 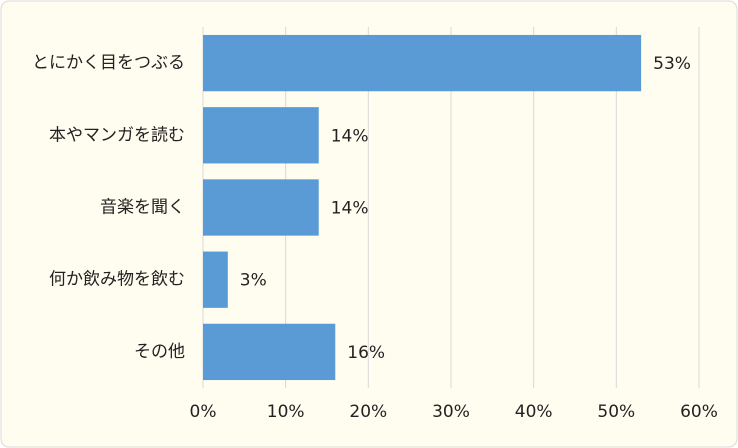 I want to click on value-label: 16%, so click(x=366, y=353).